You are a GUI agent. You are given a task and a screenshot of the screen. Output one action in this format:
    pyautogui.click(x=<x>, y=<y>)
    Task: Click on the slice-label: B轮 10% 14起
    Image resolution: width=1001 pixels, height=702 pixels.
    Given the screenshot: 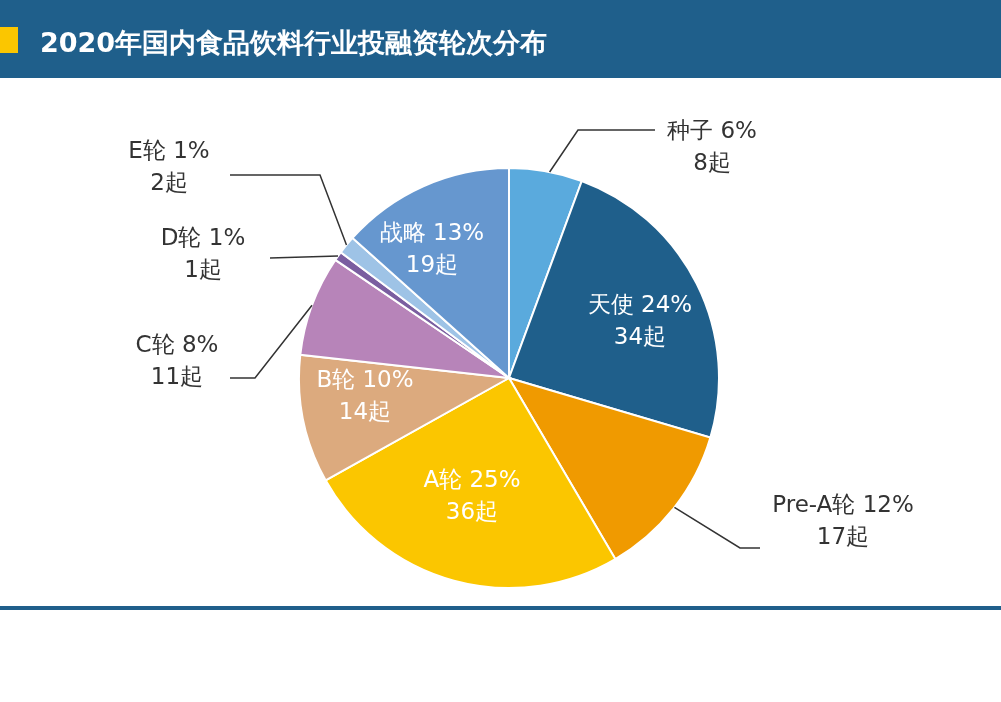 What is the action you would take?
    pyautogui.click(x=365, y=395)
    